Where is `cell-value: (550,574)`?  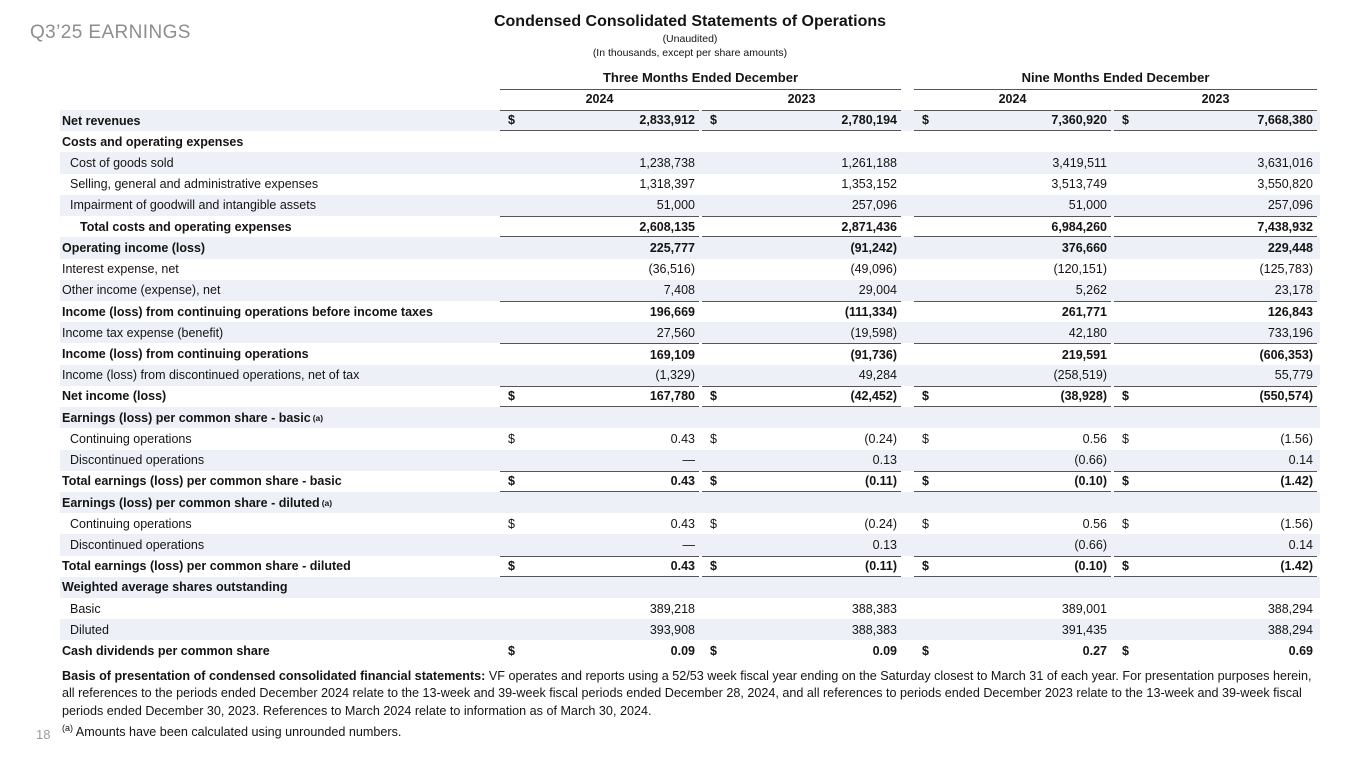 cell-value: (550,574) is located at coordinates (1286, 396).